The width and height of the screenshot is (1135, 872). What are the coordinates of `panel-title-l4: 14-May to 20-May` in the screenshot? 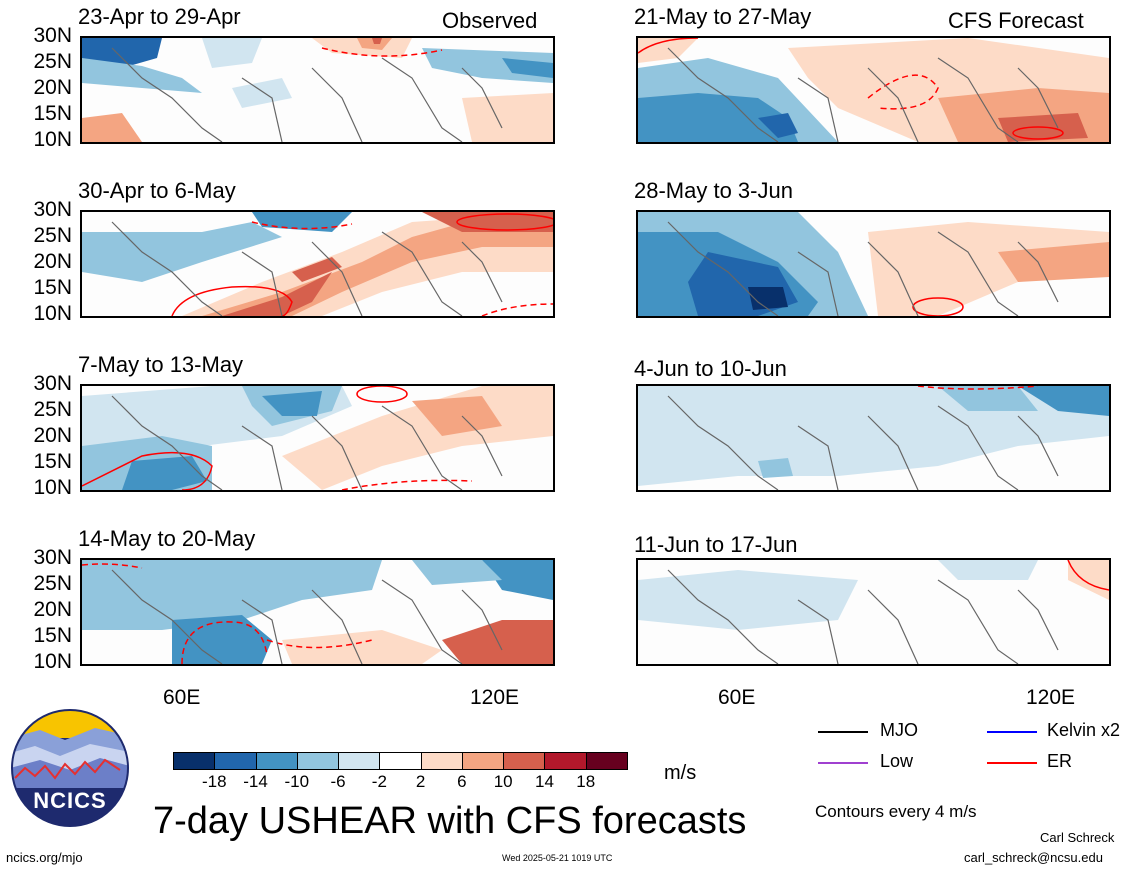 It's located at (167, 538).